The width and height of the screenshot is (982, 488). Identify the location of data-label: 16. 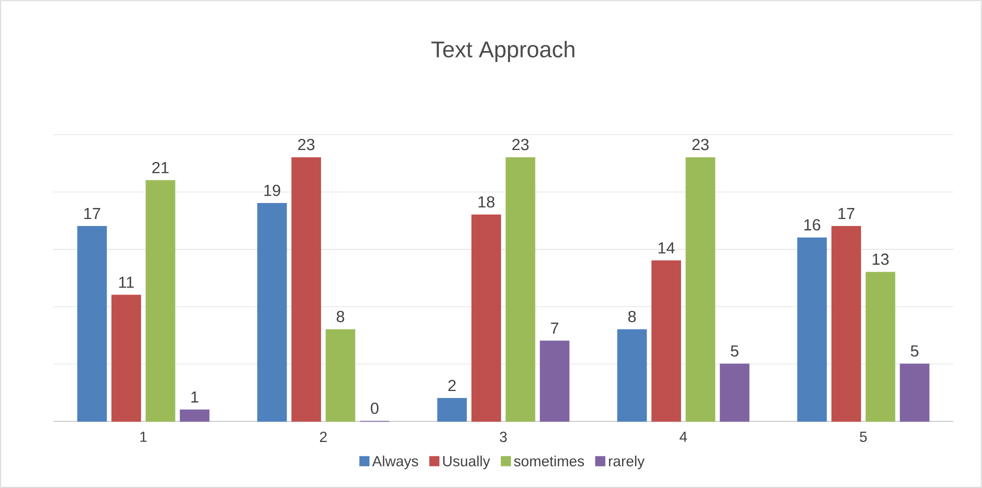
(812, 224).